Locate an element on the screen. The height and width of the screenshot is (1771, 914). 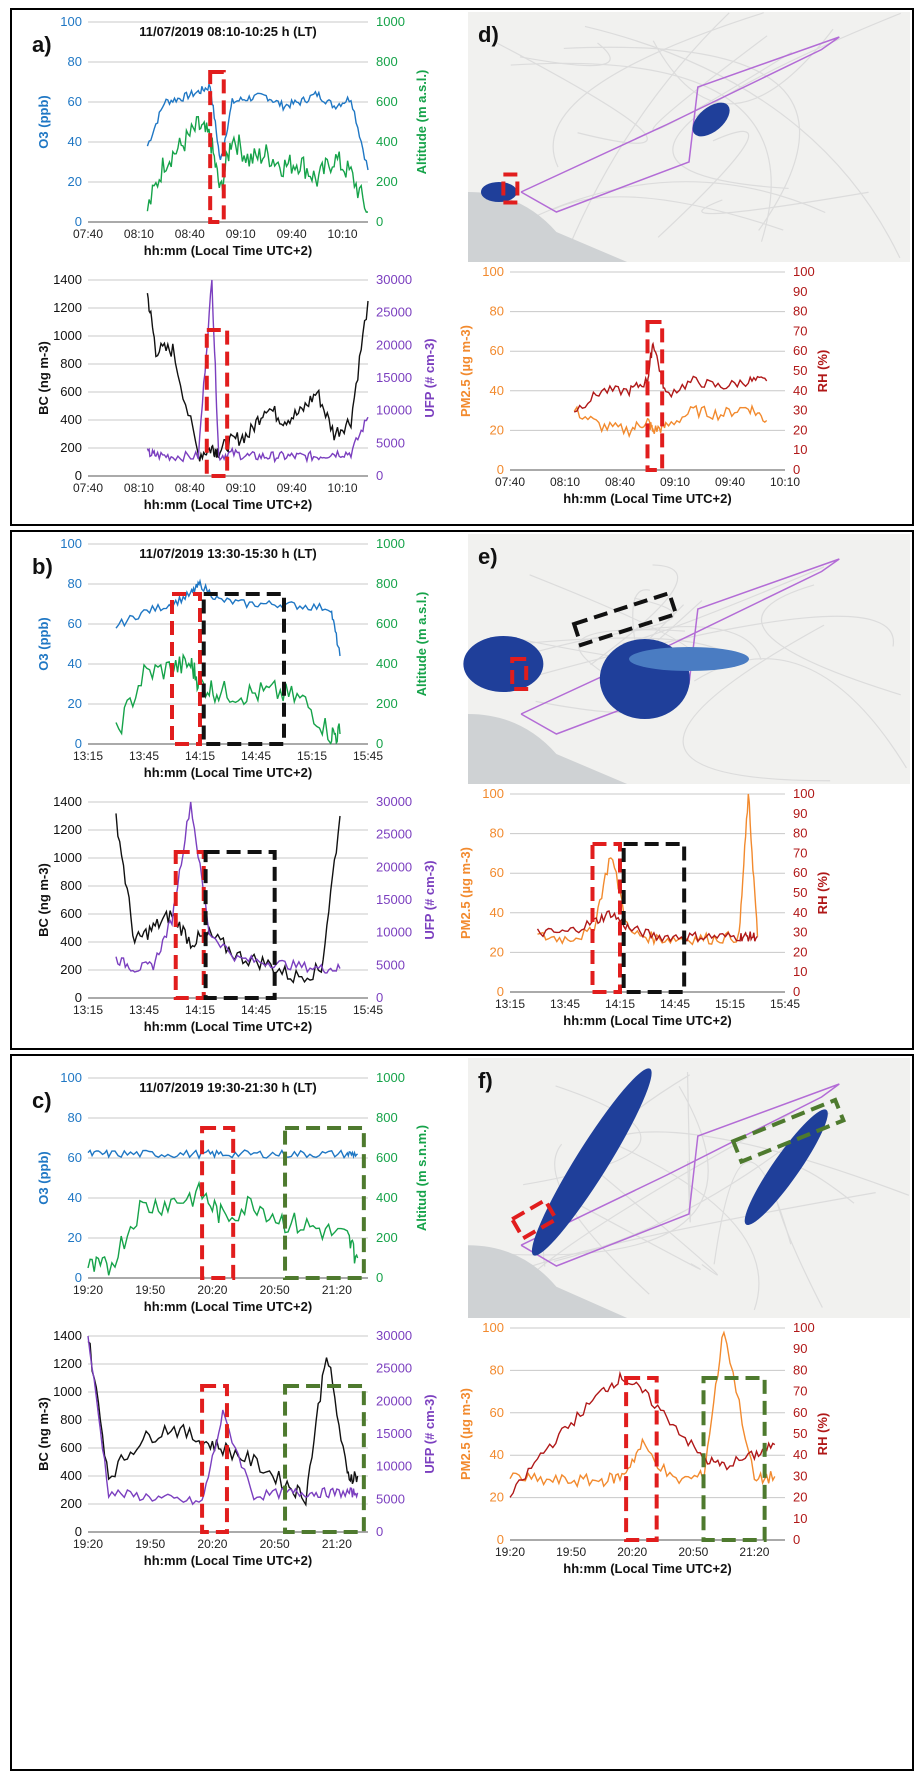
left-tick-label: 600 is located at coordinates (71, 913).